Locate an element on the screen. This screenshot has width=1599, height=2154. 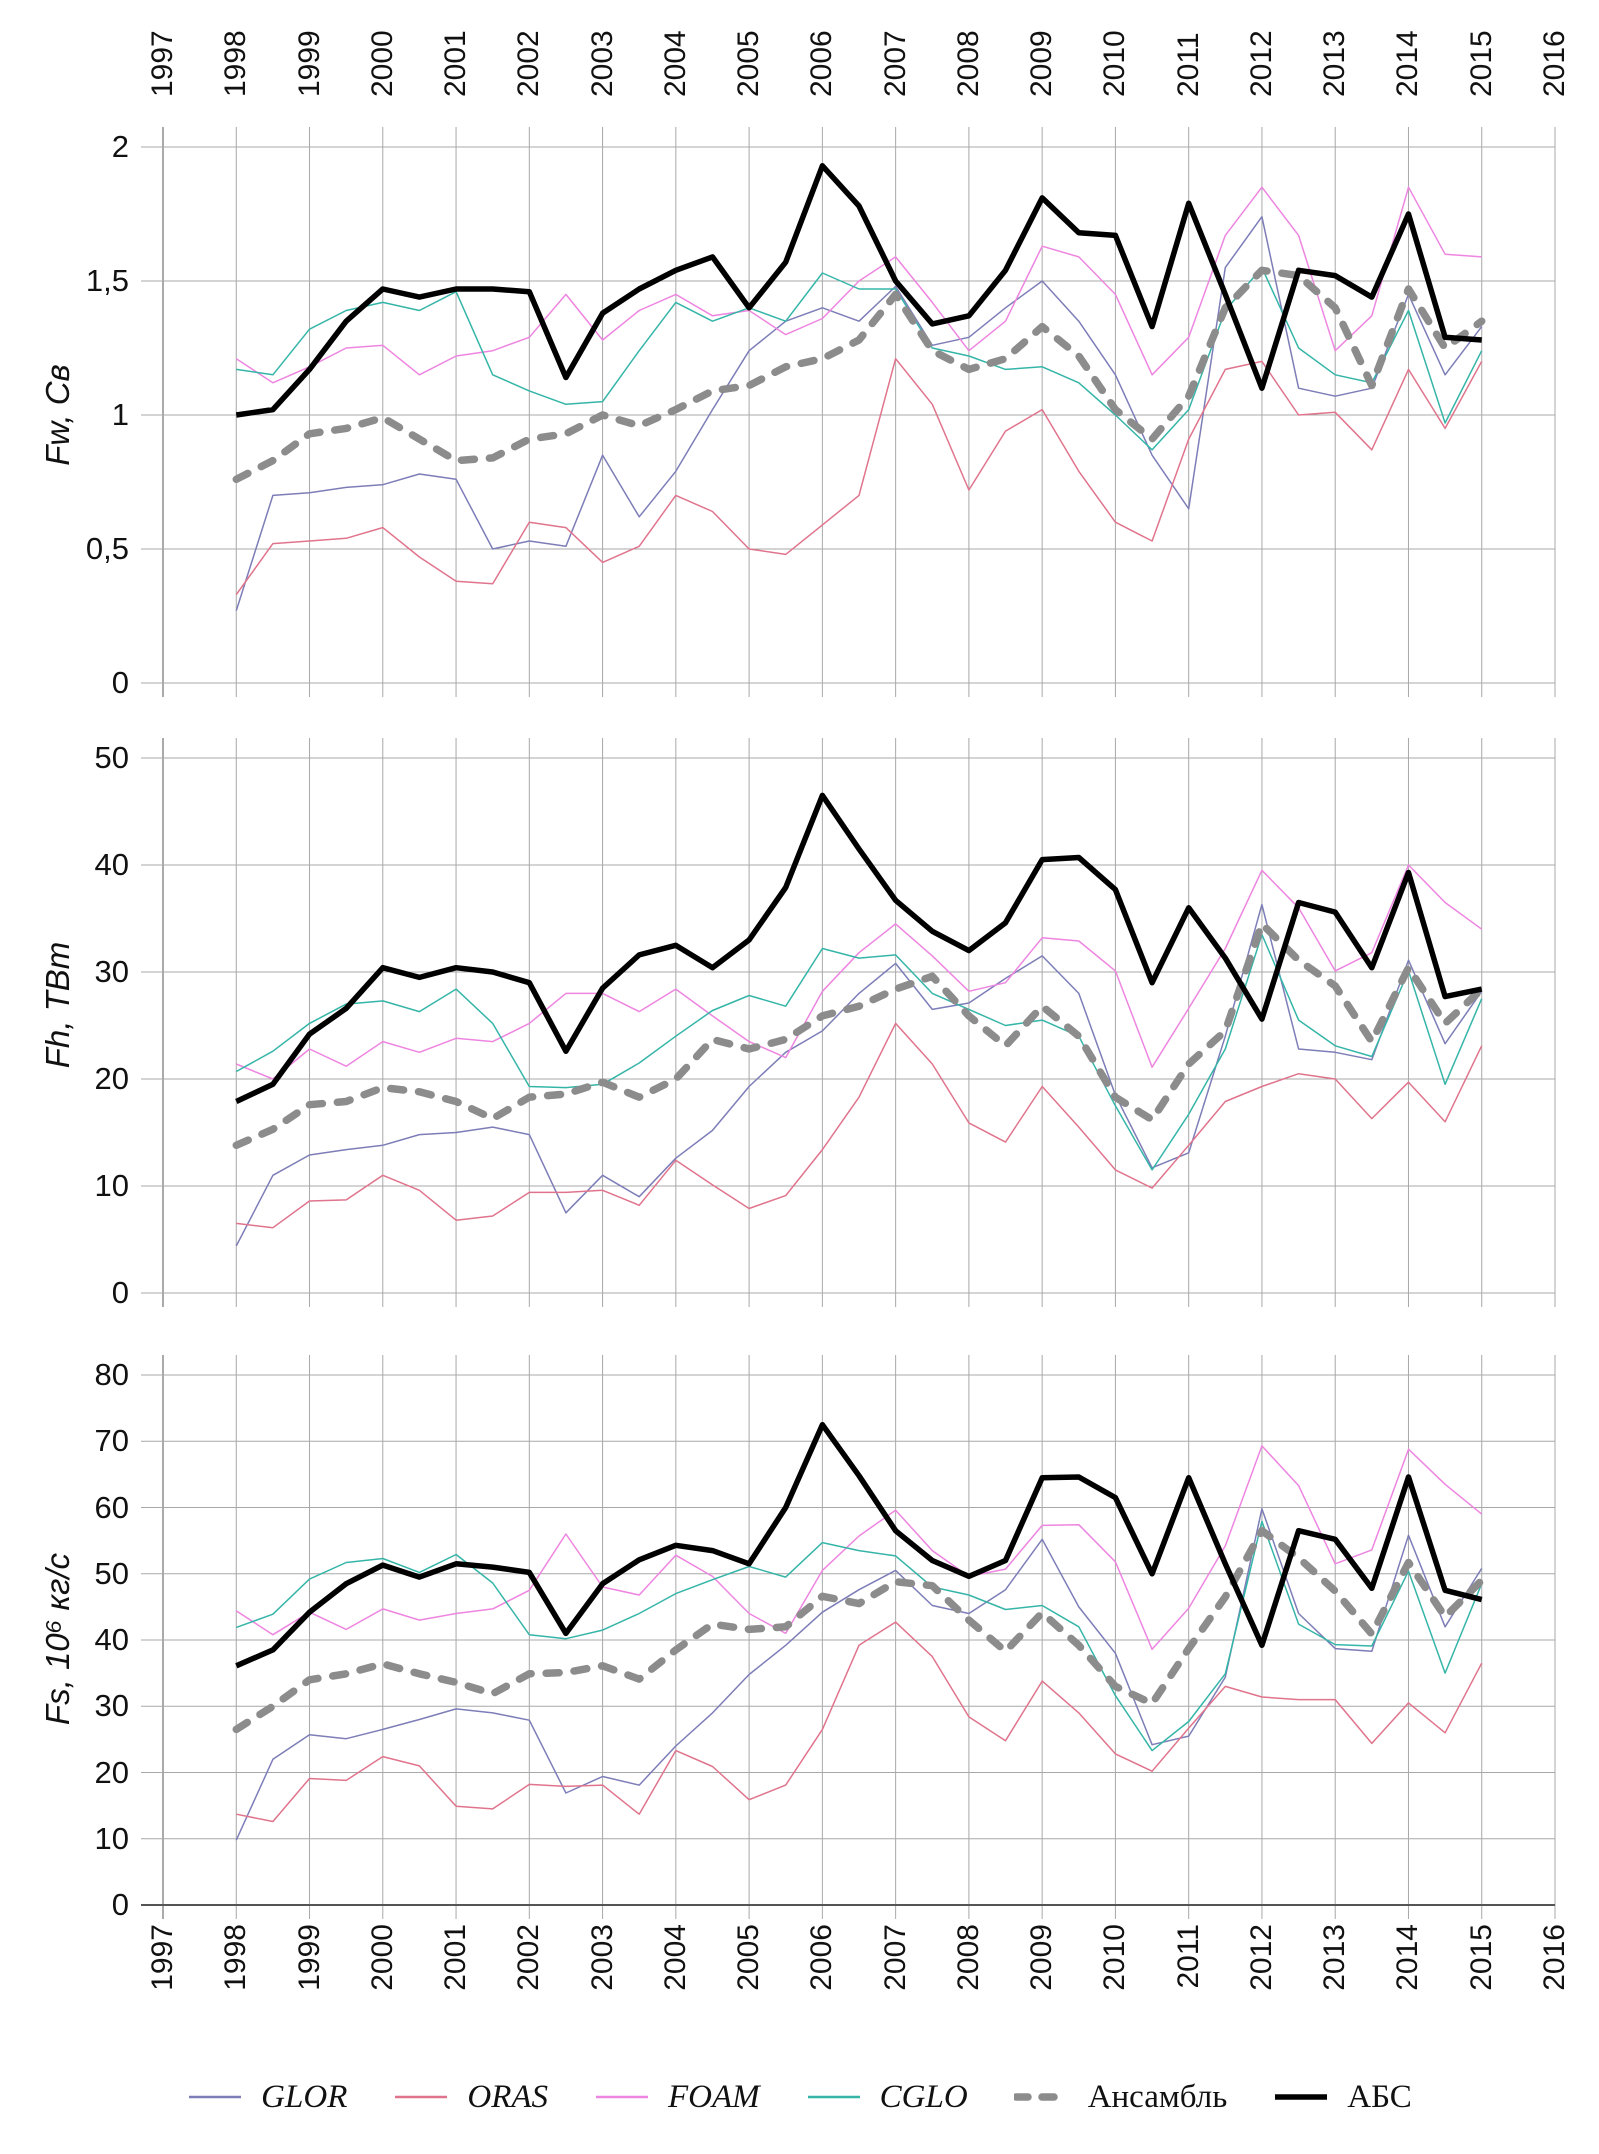
y-tick-label-Fh-50: 50 is located at coordinates (111, 757).